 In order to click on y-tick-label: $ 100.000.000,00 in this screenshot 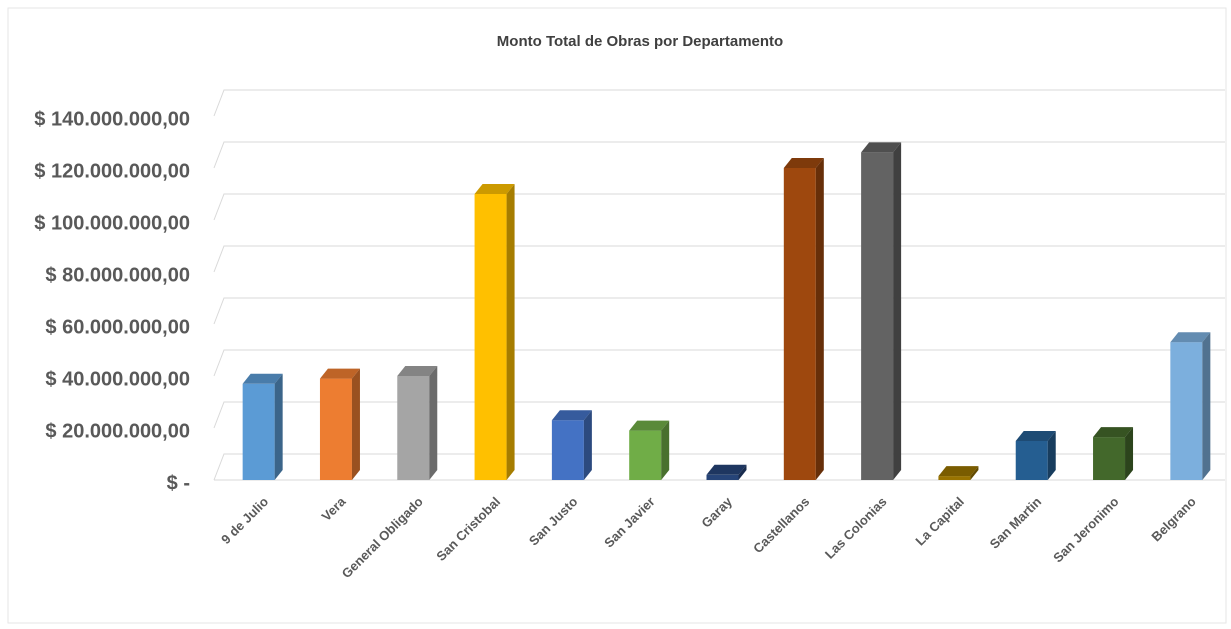, I will do `click(112, 223)`.